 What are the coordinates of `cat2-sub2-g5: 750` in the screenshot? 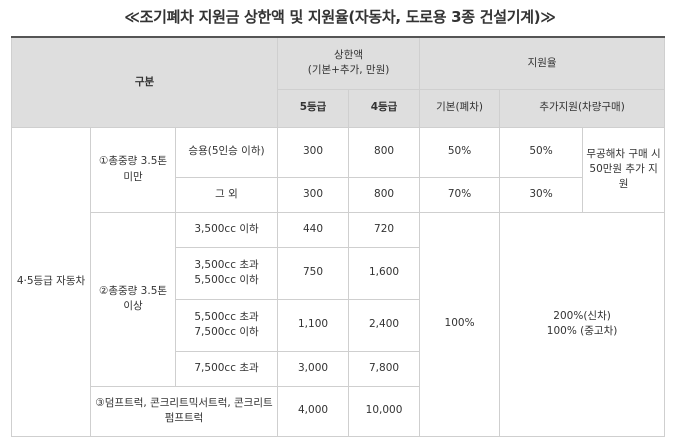 It's located at (313, 273).